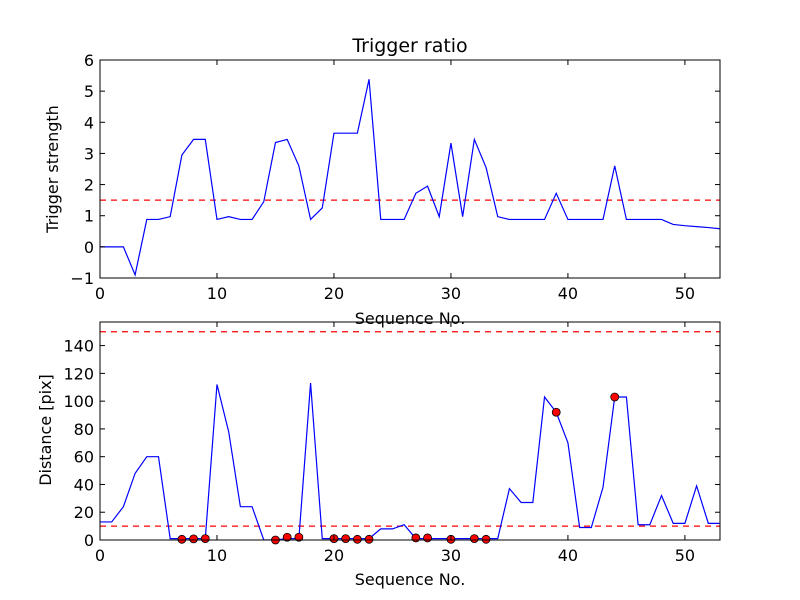  Describe the element at coordinates (451, 293) in the screenshot. I see `top-x-tick-label: 30` at that location.